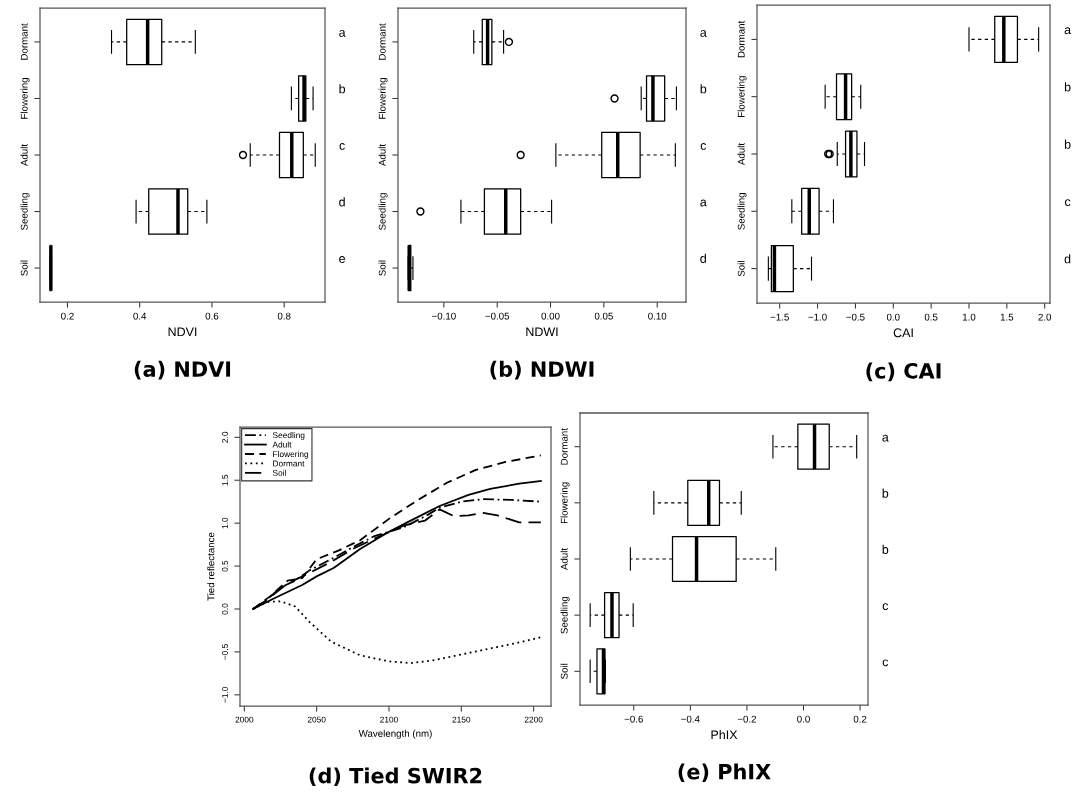  Describe the element at coordinates (724, 735) in the screenshot. I see `x-axis-title: PhIX` at that location.